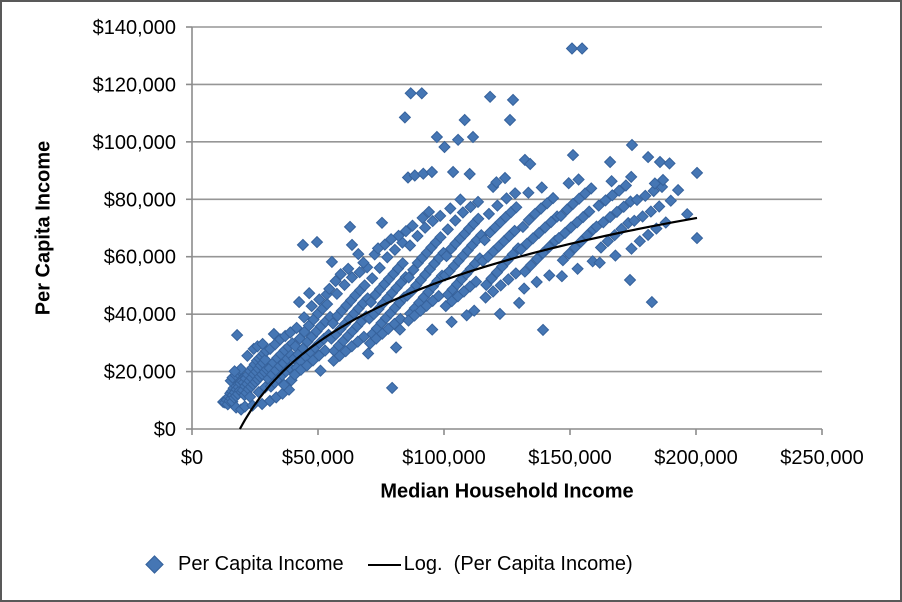 The height and width of the screenshot is (602, 902). Describe the element at coordinates (518, 564) in the screenshot. I see `legend-trendline-label: Log. (Per Capita Income)` at that location.